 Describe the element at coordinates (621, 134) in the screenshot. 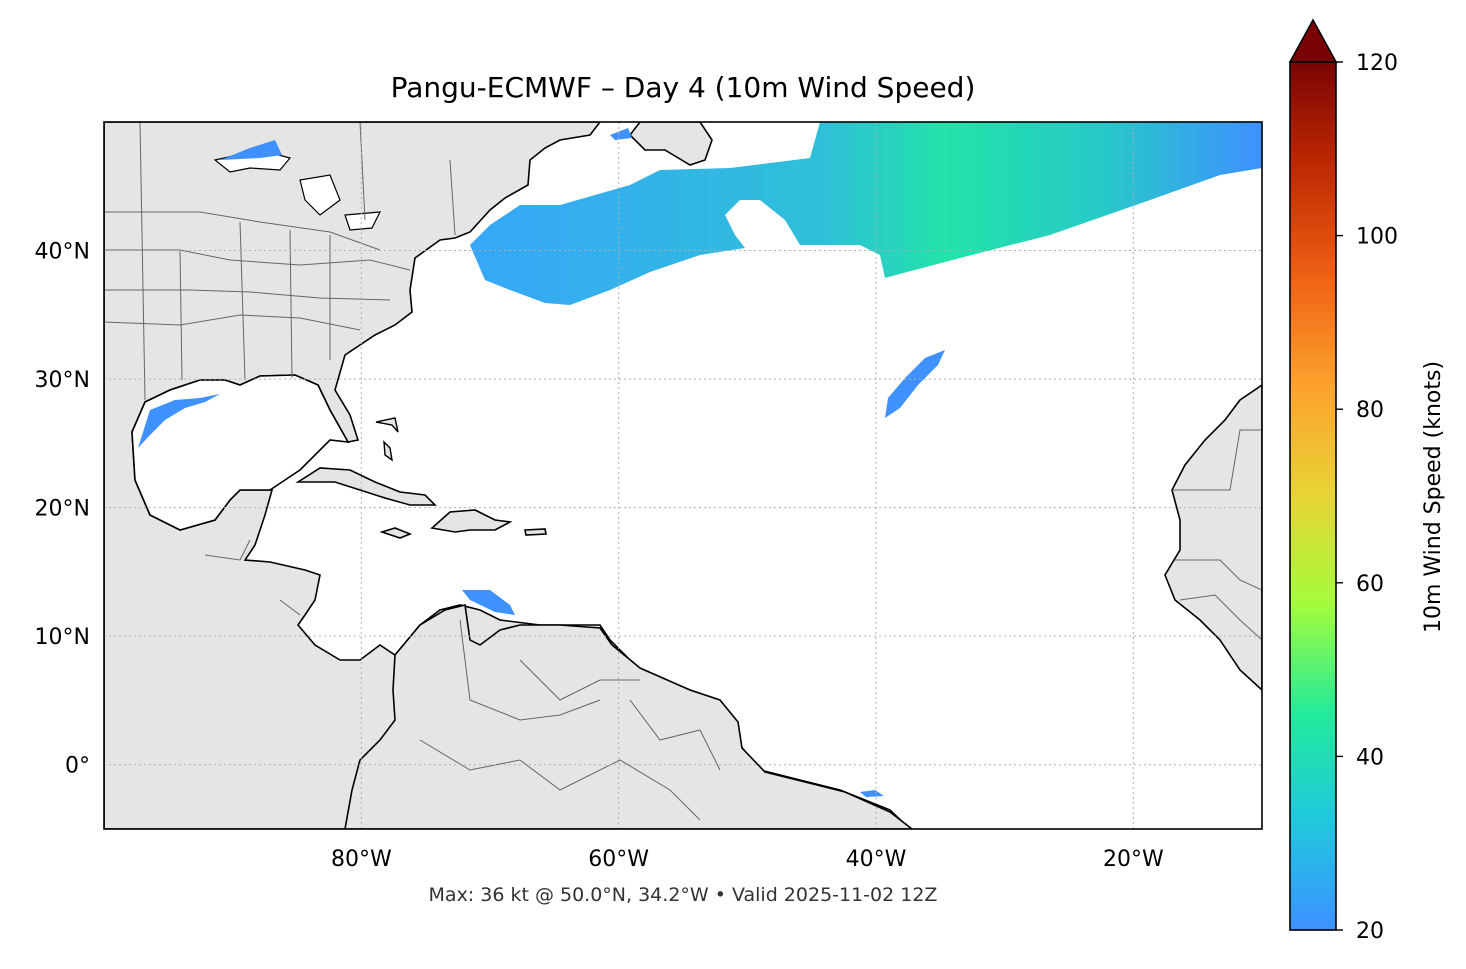

I see `wind-region-gulf-of-st-lawrence` at that location.